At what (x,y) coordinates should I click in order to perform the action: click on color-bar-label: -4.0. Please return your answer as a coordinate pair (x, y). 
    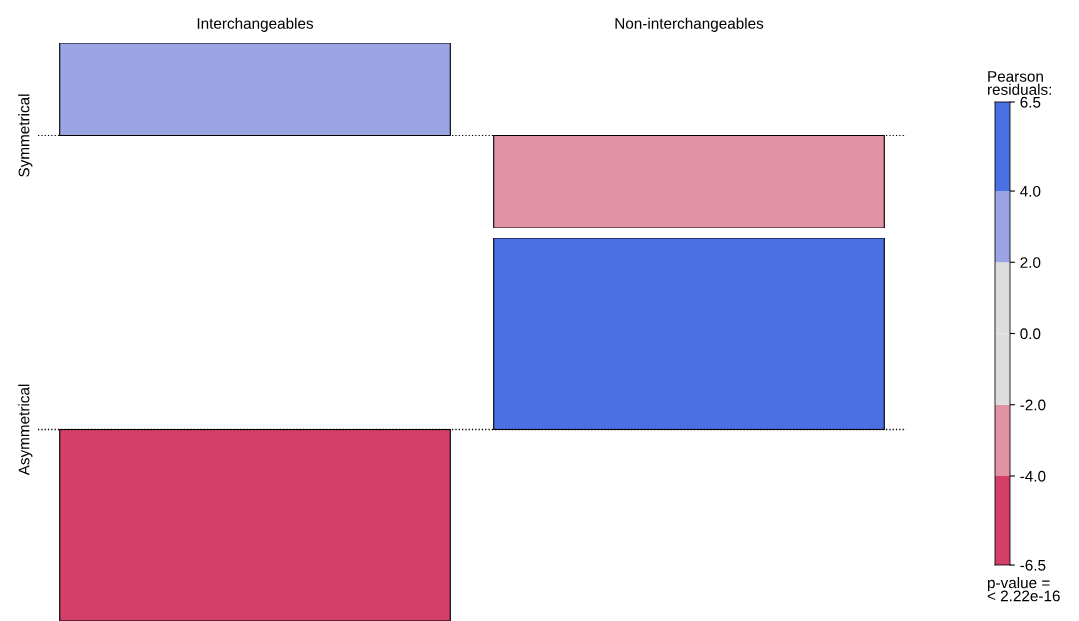
    Looking at the image, I should click on (1033, 476).